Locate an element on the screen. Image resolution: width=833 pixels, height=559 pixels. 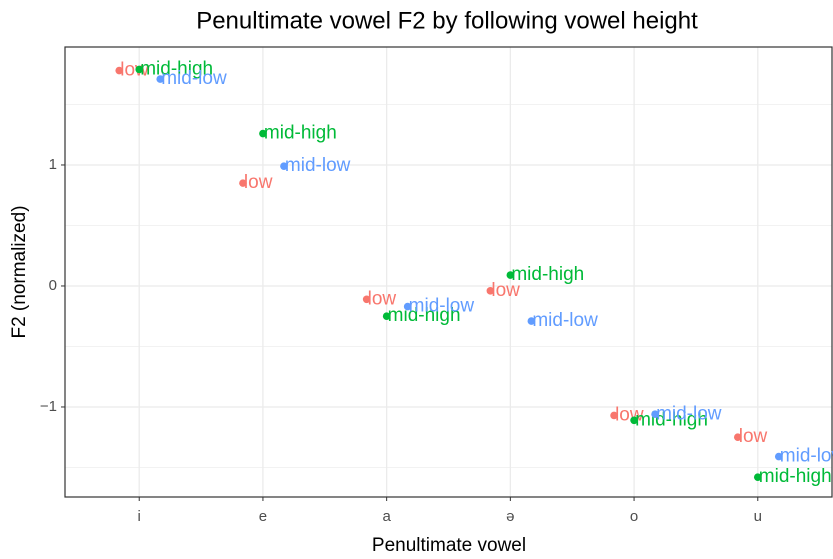
x-tick-label: o is located at coordinates (634, 516).